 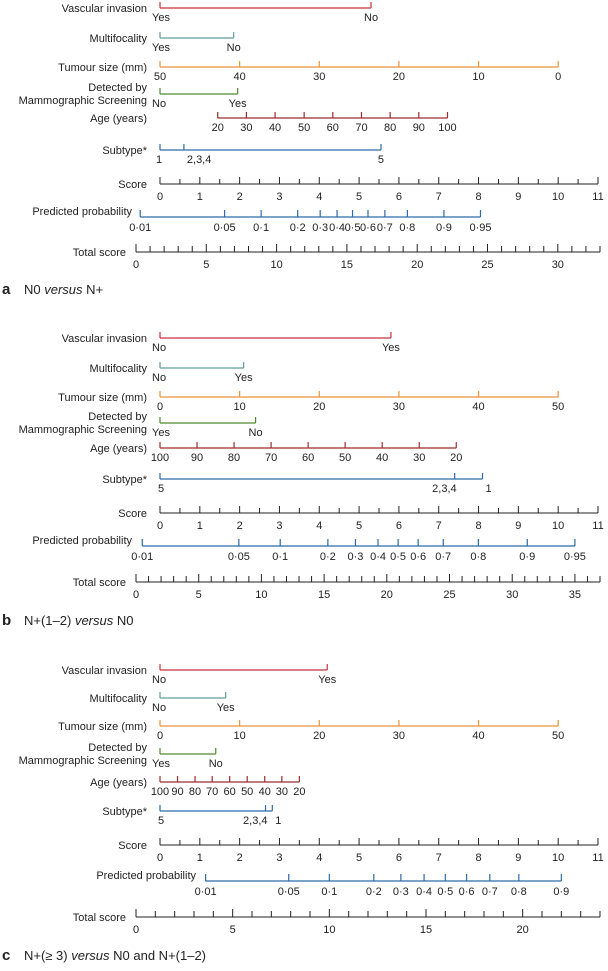 I want to click on total-score-axis: Total score 0 5 10 15 20 25 30 35, so click(x=337, y=587).